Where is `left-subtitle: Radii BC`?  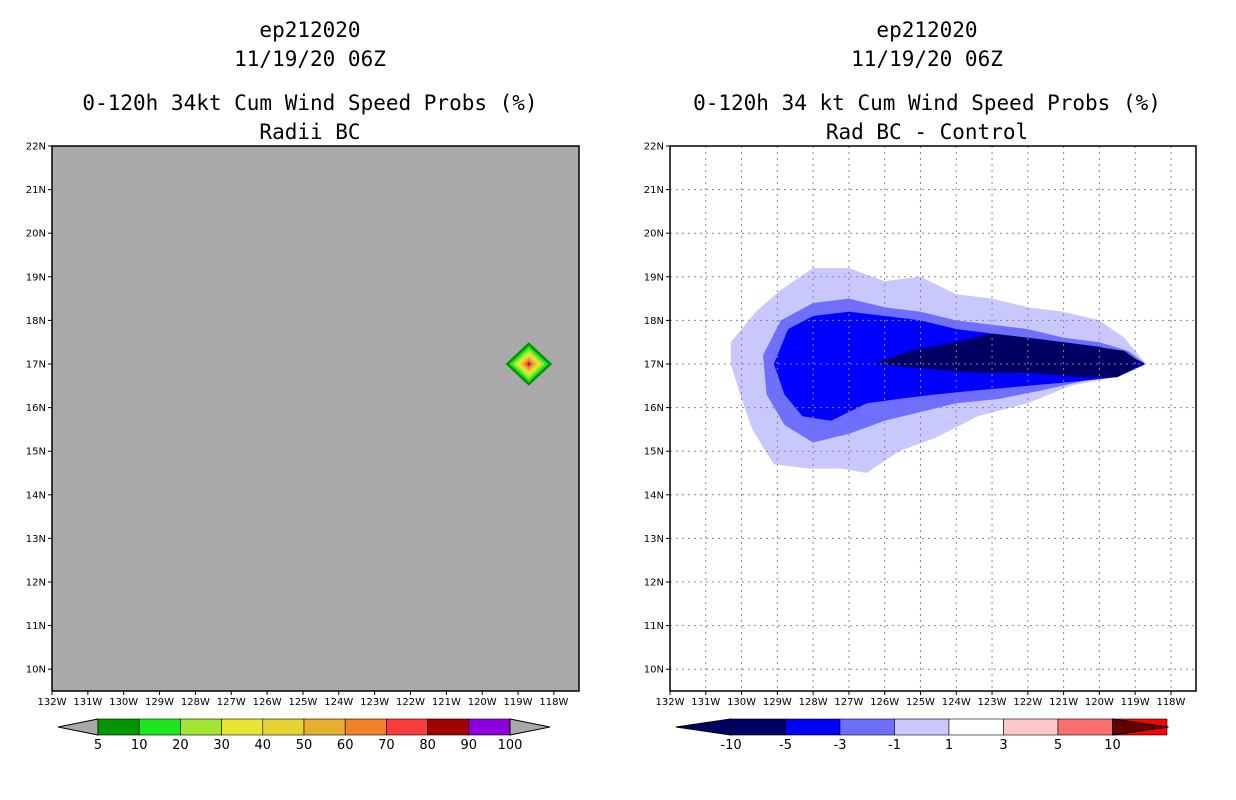
left-subtitle: Radii BC is located at coordinates (310, 132).